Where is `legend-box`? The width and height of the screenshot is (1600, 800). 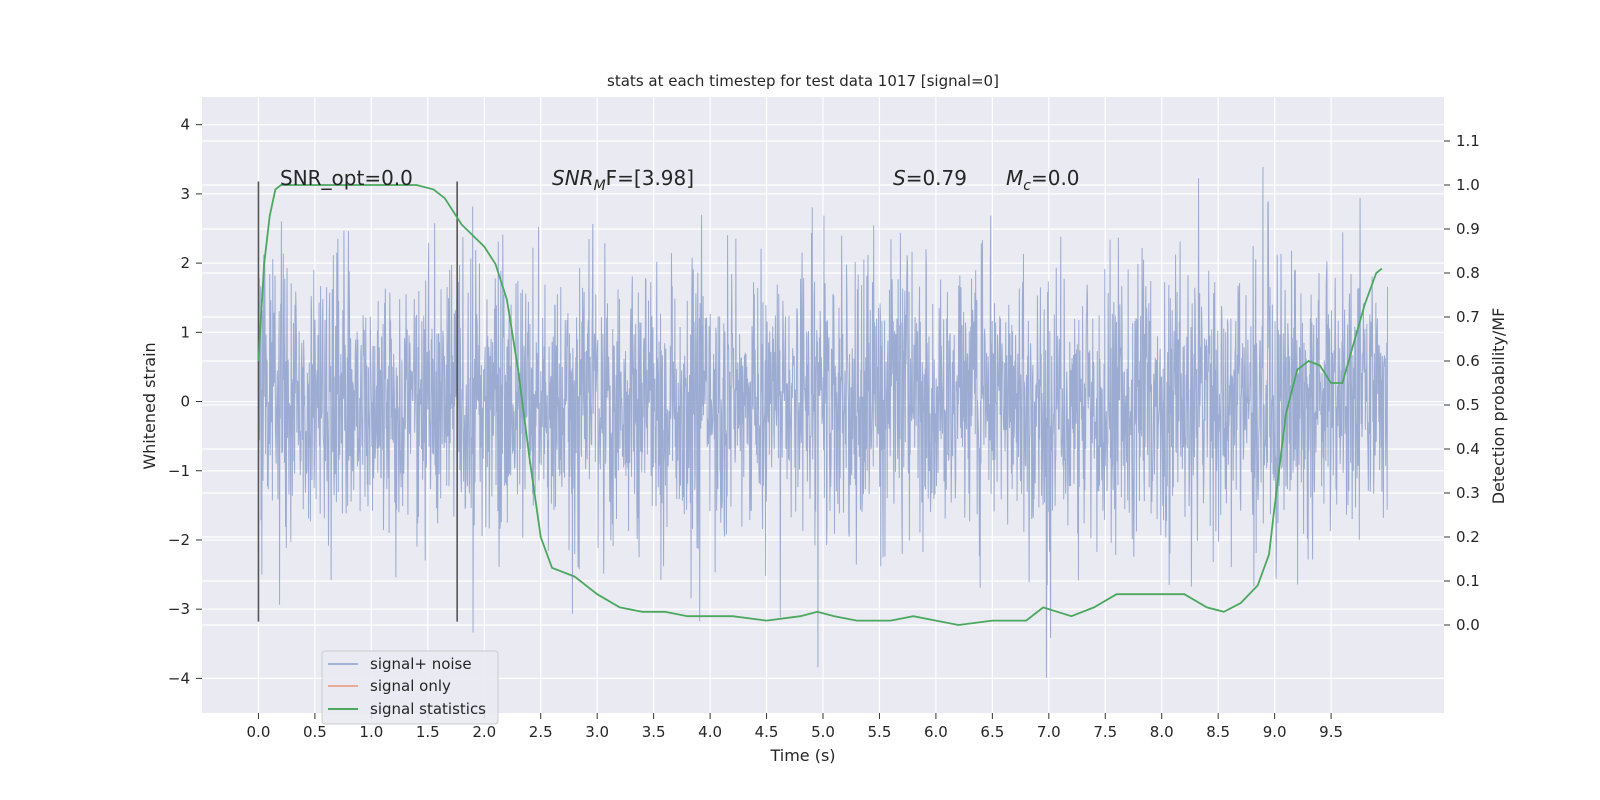 legend-box is located at coordinates (410, 687).